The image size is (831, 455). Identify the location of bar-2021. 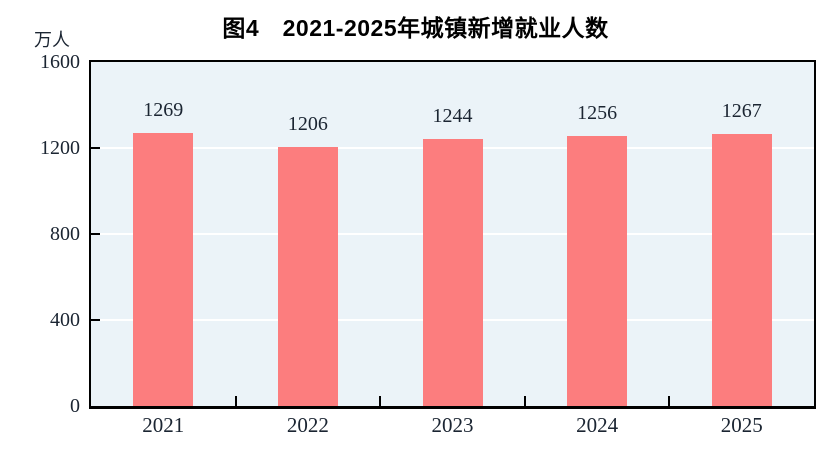
(163, 269).